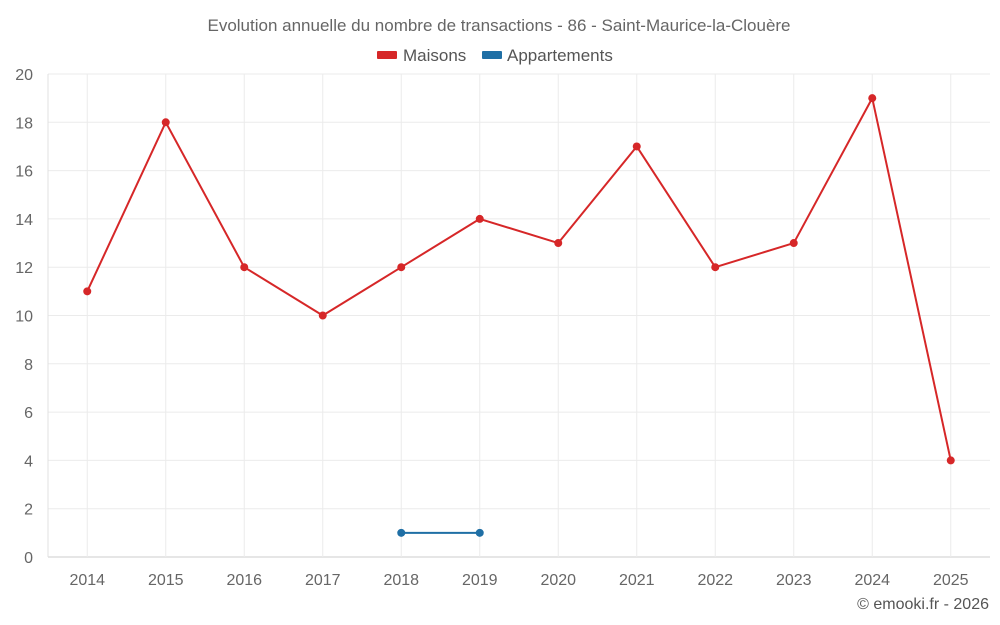 Image resolution: width=1000 pixels, height=625 pixels. What do you see at coordinates (872, 580) in the screenshot?
I see `x-tick-label: 2024` at bounding box center [872, 580].